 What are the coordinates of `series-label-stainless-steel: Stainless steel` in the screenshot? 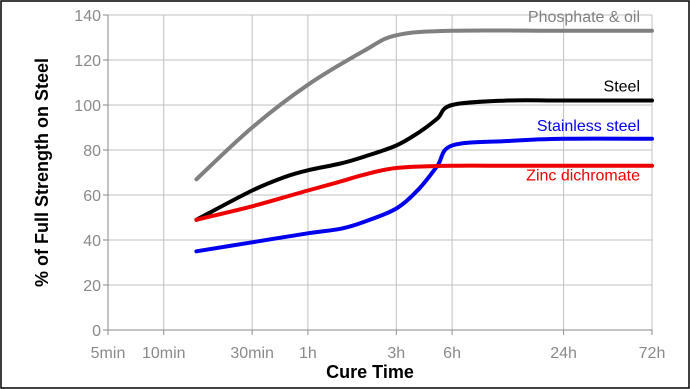 It's located at (588, 126).